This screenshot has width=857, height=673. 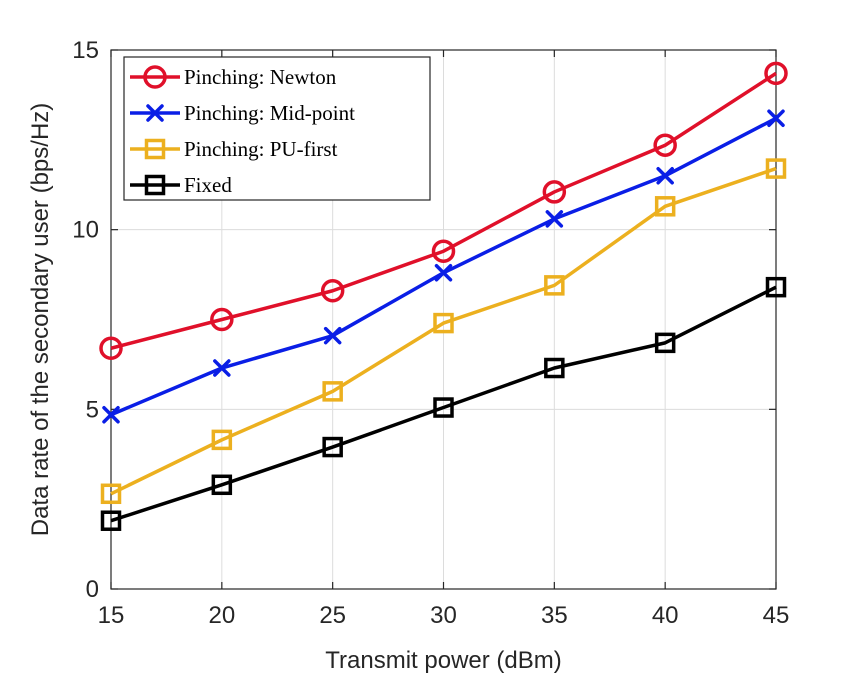 I want to click on y-tick-label: 10, so click(x=85, y=230).